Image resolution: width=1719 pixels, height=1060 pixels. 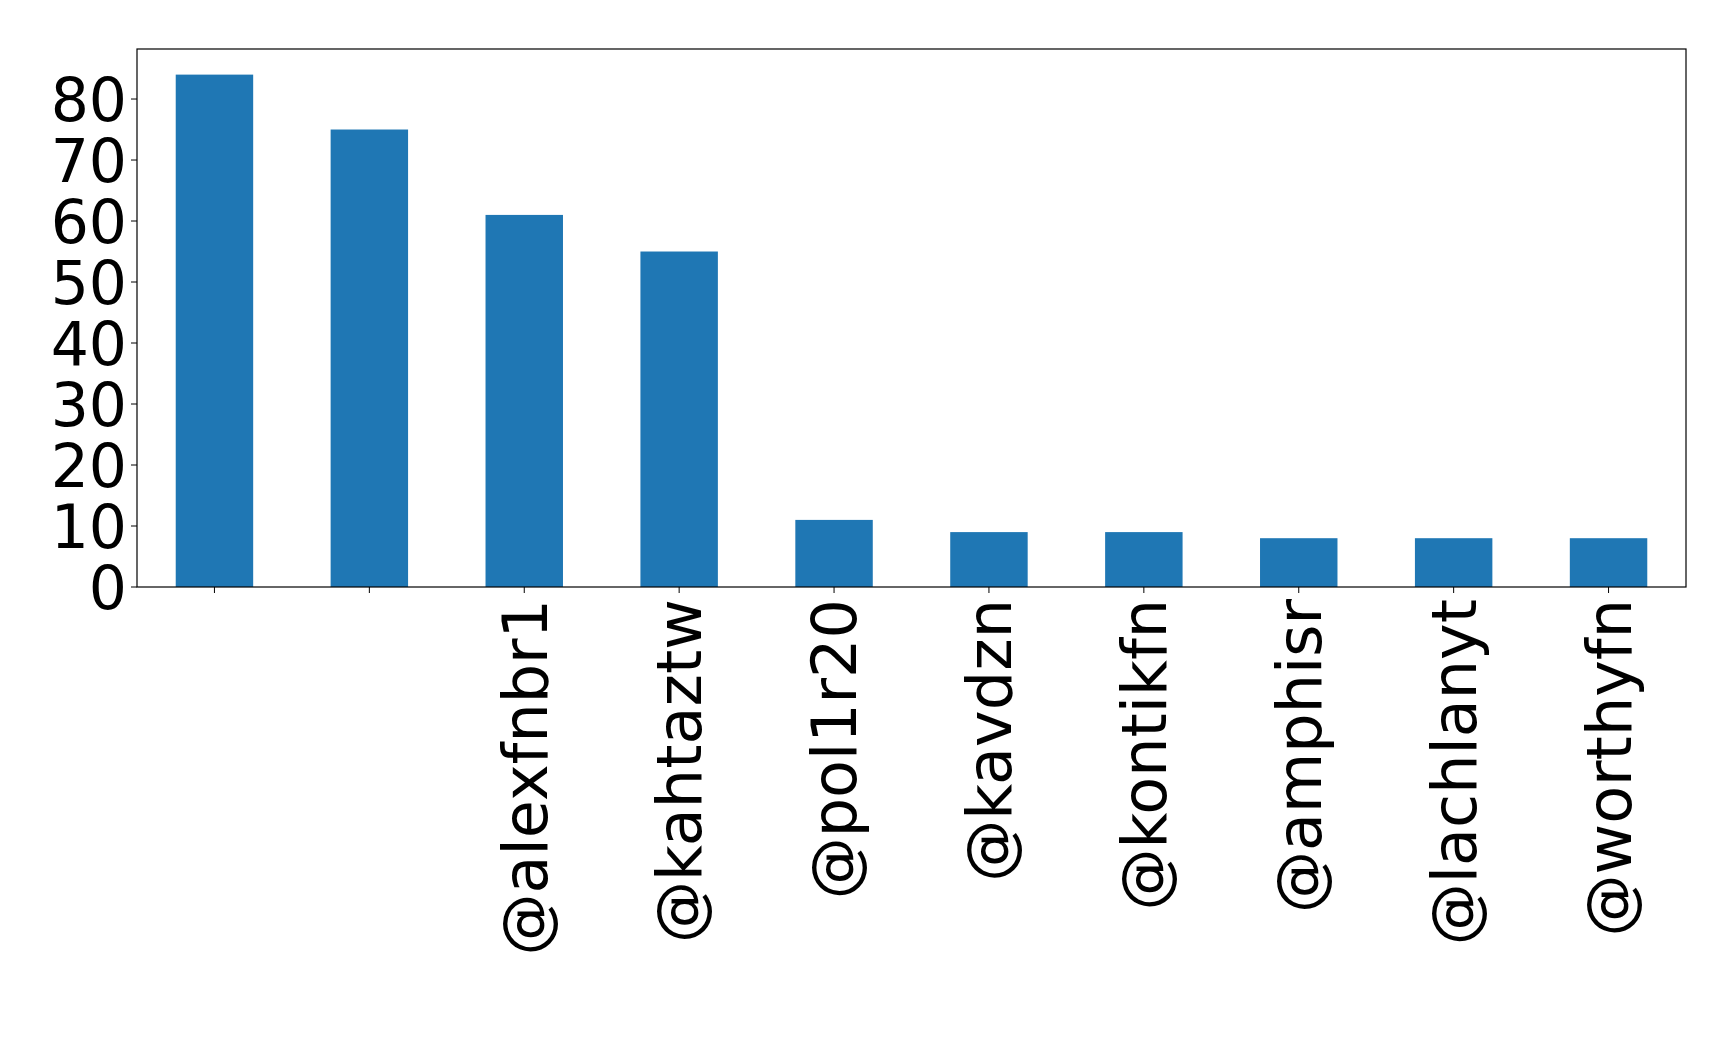 What do you see at coordinates (1454, 772) in the screenshot?
I see `x-tick-label: @lachlanyt` at bounding box center [1454, 772].